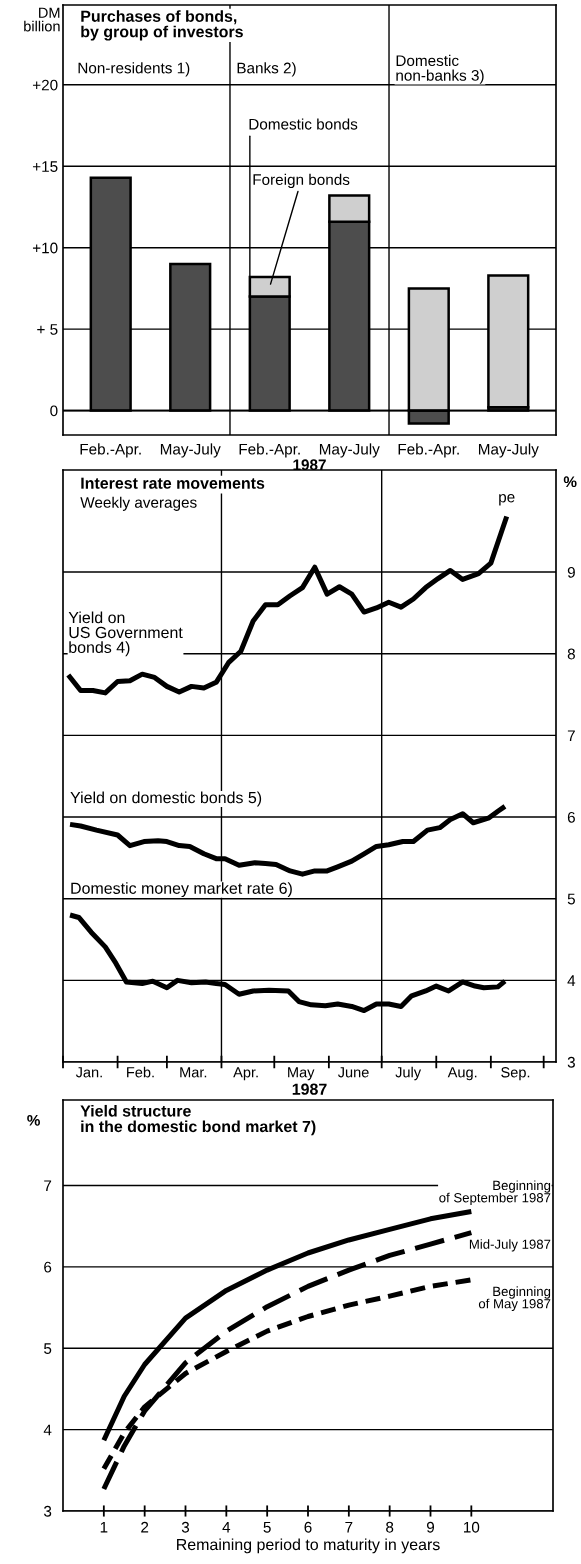 The height and width of the screenshot is (1564, 581). Describe the element at coordinates (514, 1298) in the screenshot. I see `series-label: Beginning of May 1987` at that location.